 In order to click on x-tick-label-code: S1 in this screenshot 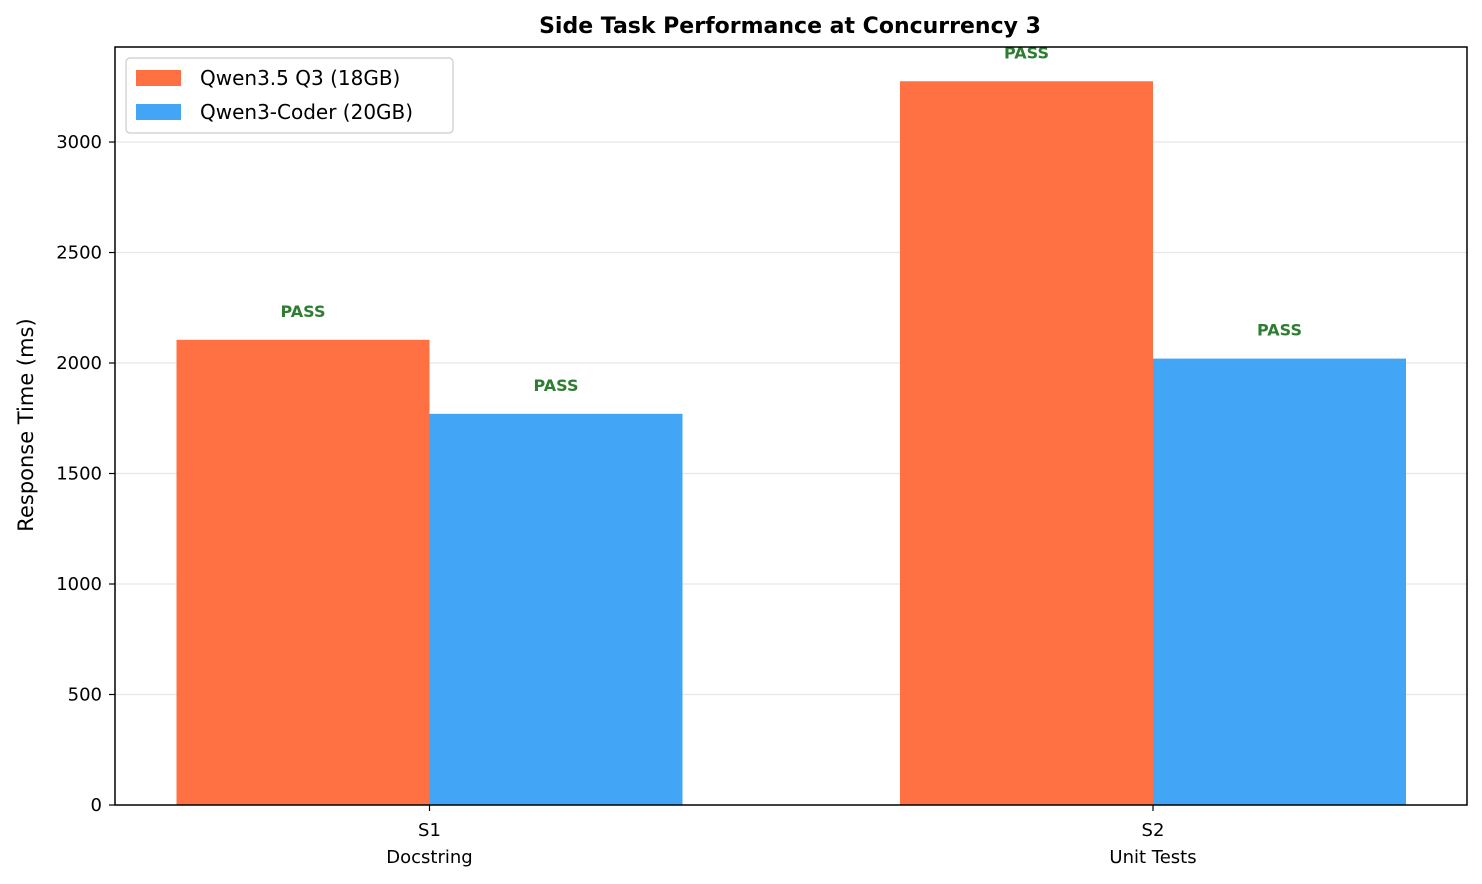, I will do `click(429, 830)`.